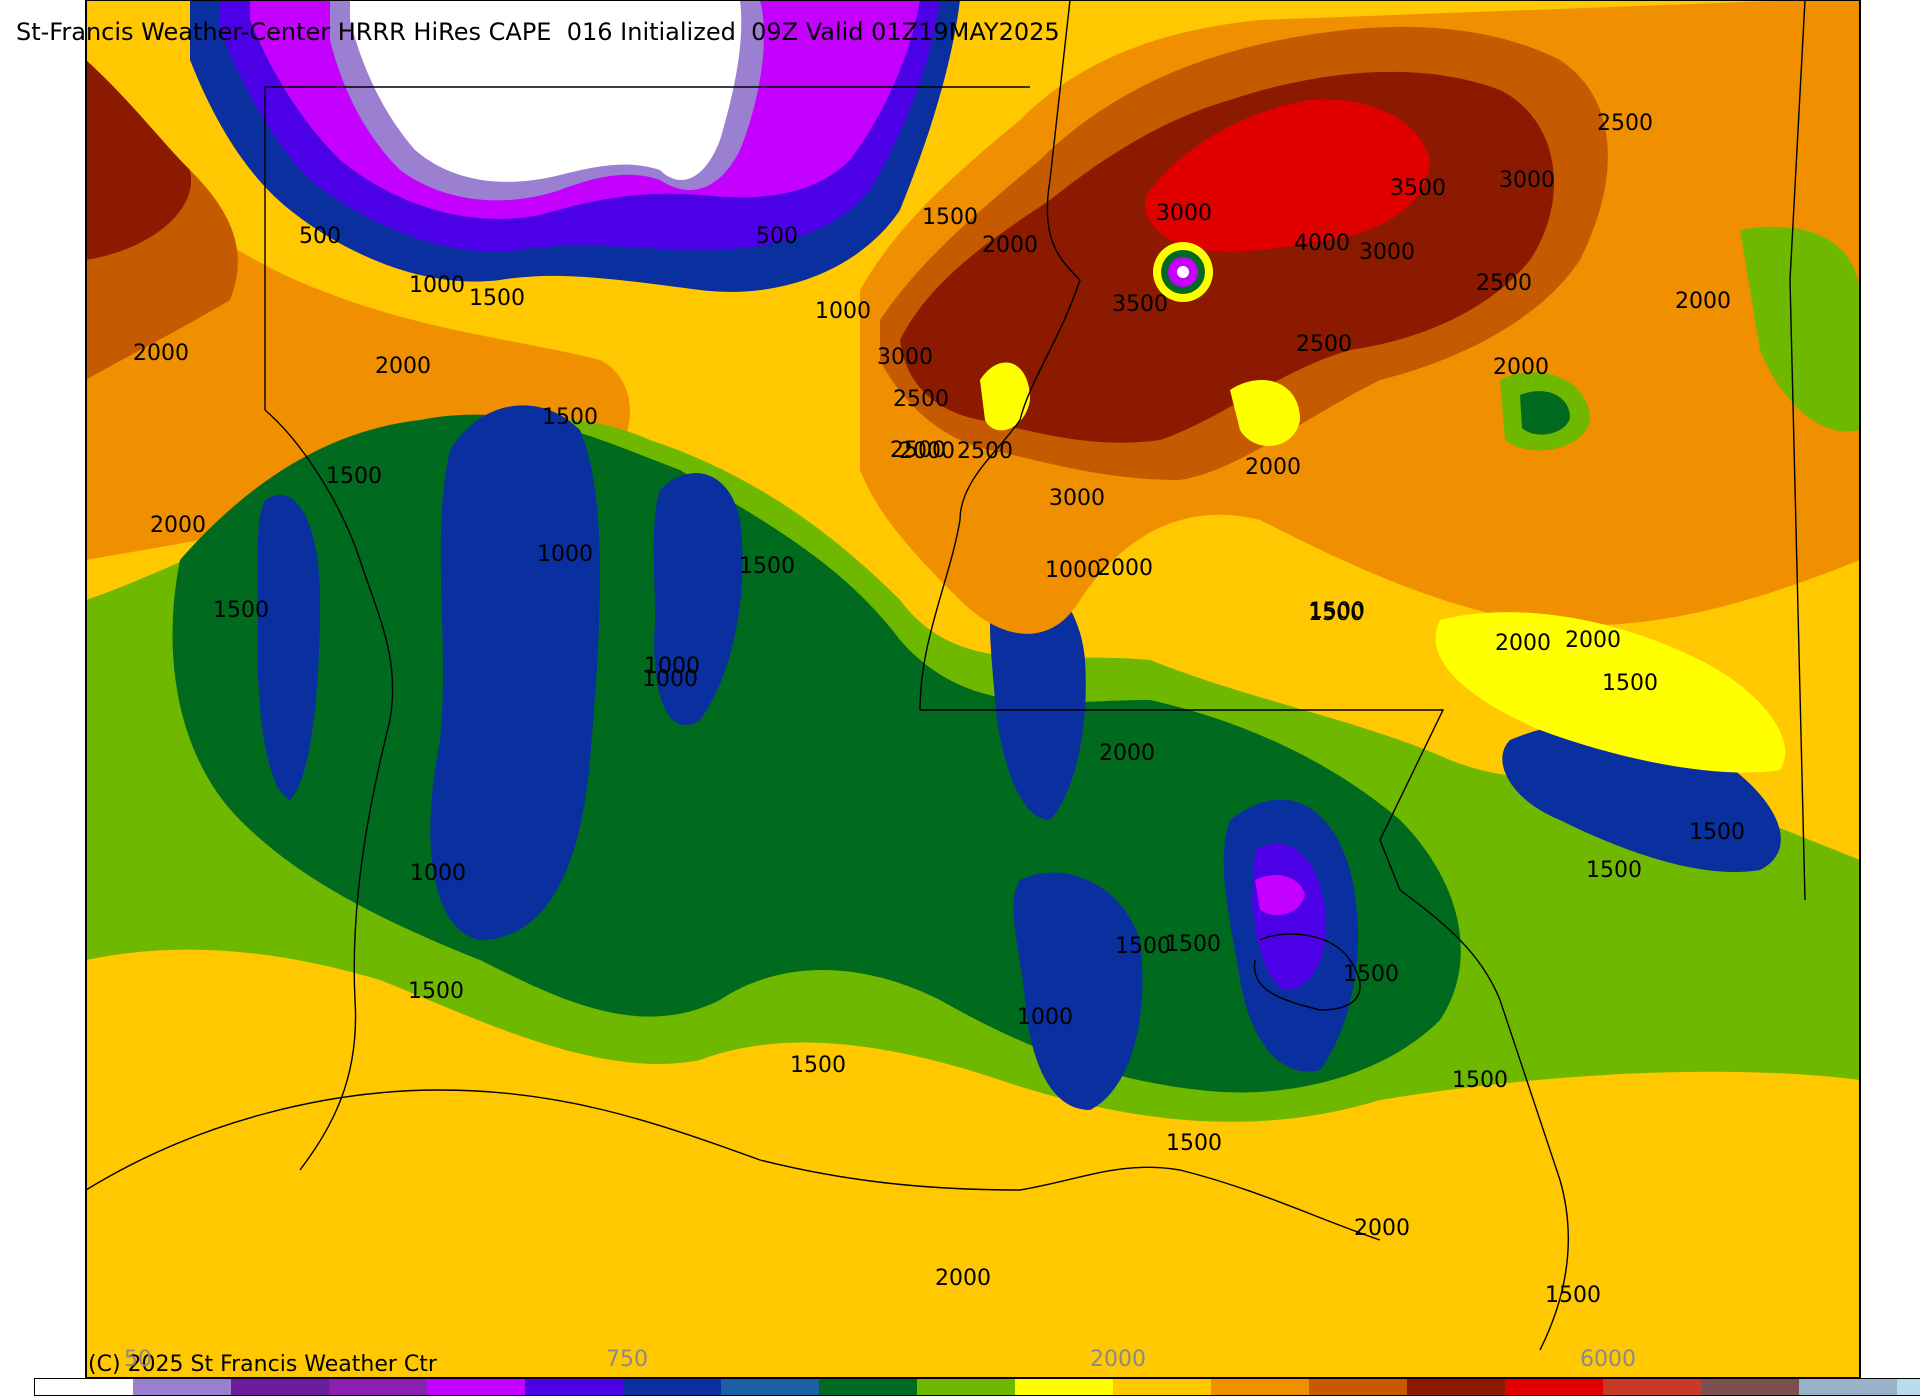 This screenshot has width=1920, height=1400. Describe the element at coordinates (1000, 355) in the screenshot. I see `boundary-se` at that location.